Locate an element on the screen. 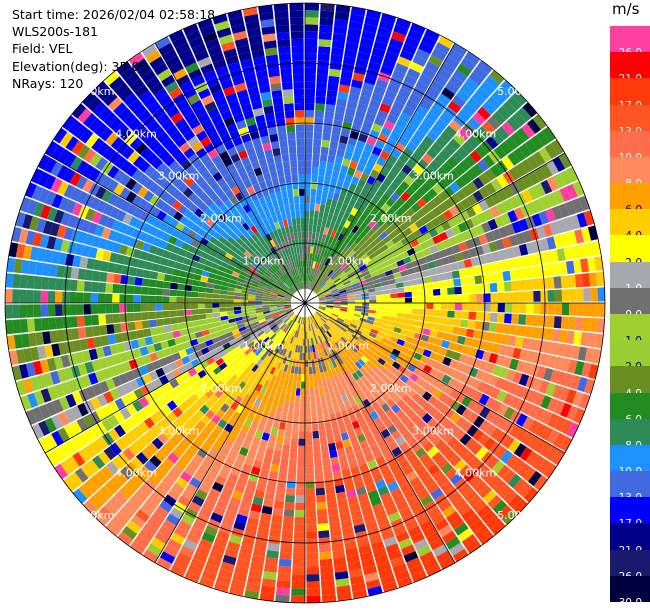 The image size is (650, 610). colorbar-segment: 26.0 is located at coordinates (630, 42).